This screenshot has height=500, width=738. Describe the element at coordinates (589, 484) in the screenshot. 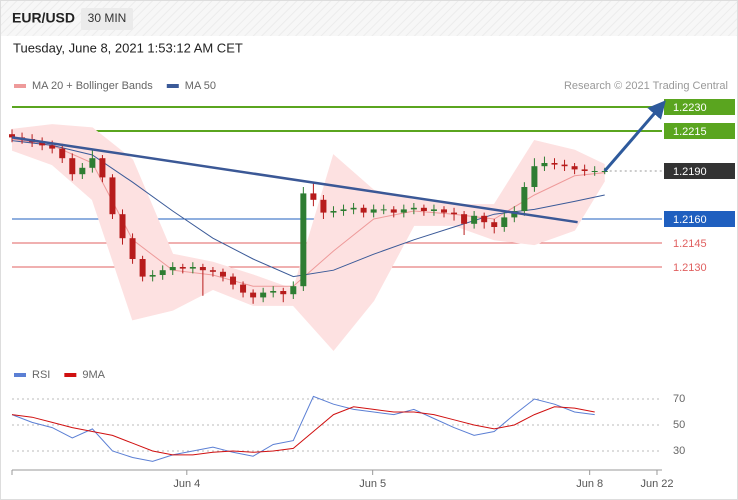

I see `x-tick-label: Jun 8` at that location.